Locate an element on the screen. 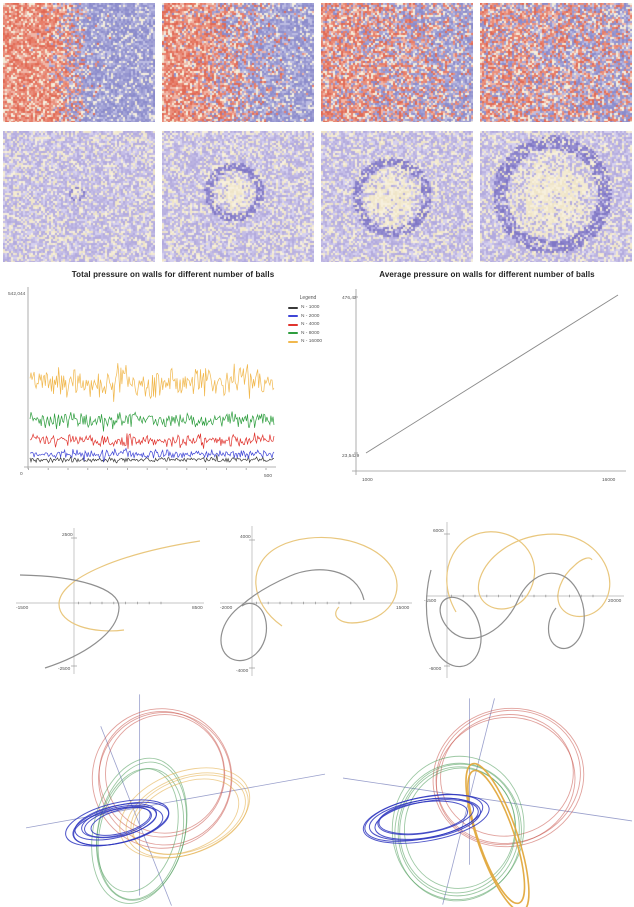  trajectory-plot-3: 6000 -6000 -1500 20000 is located at coordinates (524, 600).